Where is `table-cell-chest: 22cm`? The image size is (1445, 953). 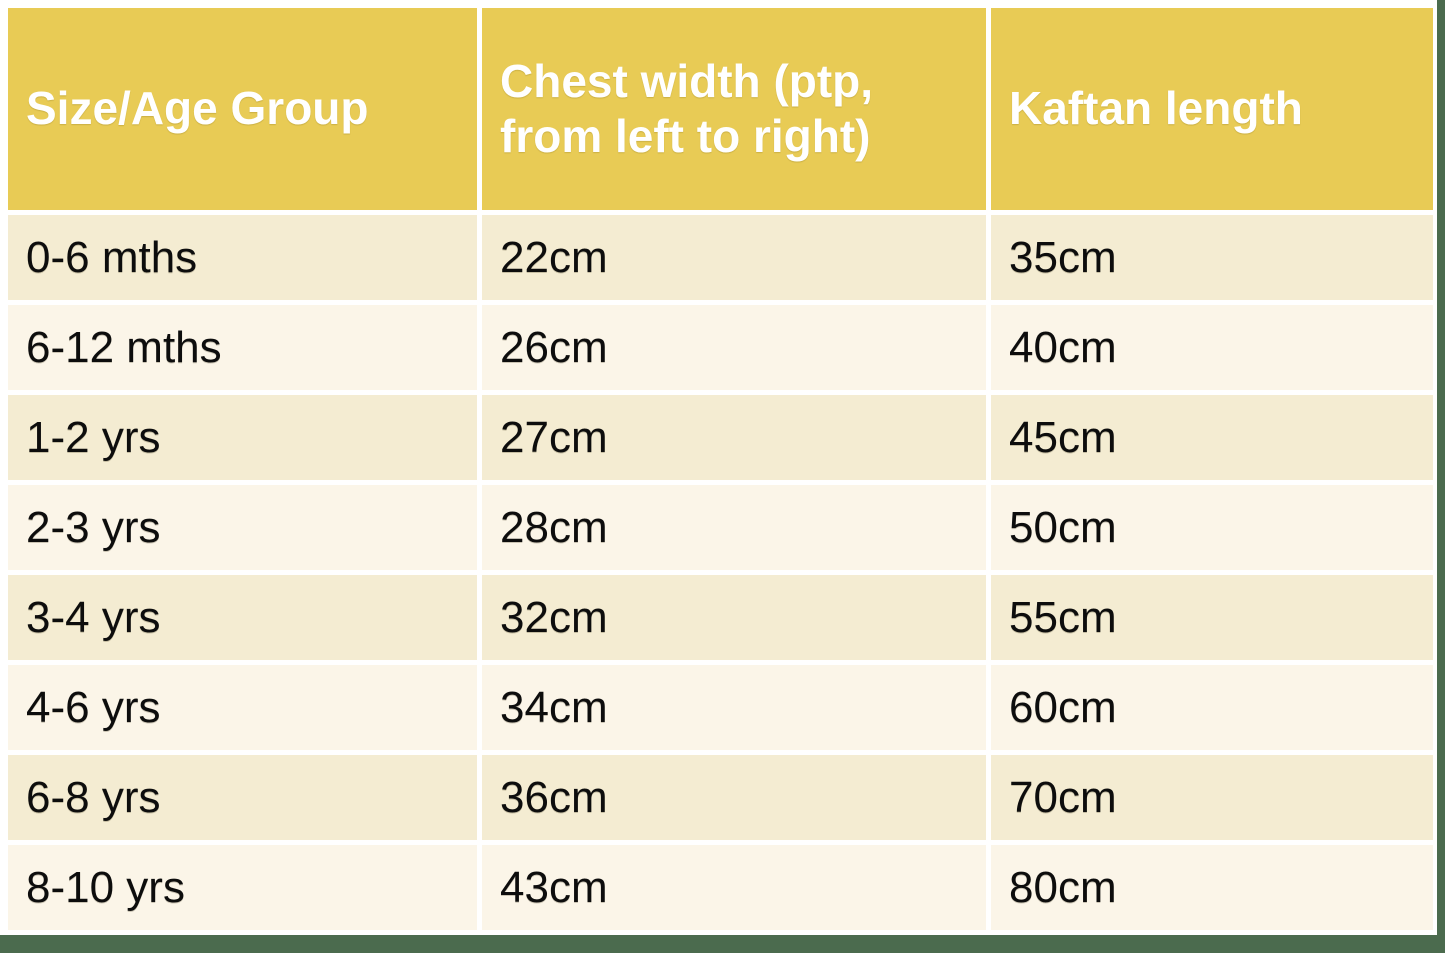
table-cell-chest: 22cm is located at coordinates (734, 257).